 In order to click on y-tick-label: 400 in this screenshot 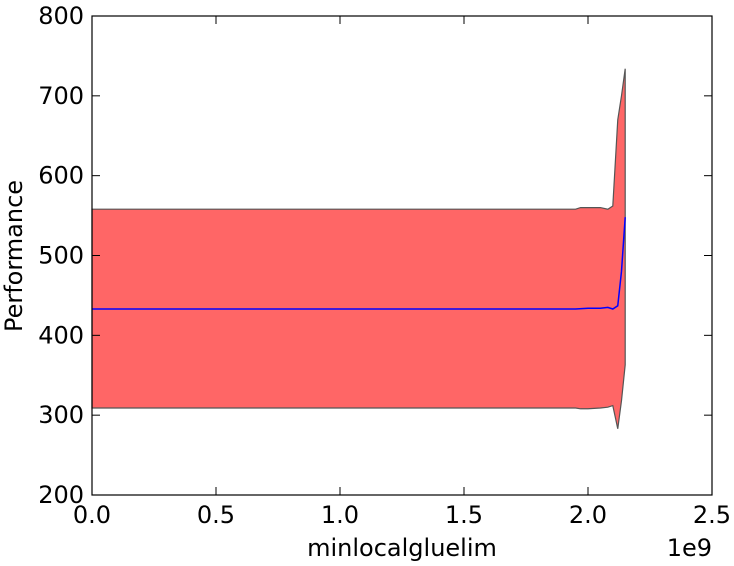, I will do `click(61, 335)`.